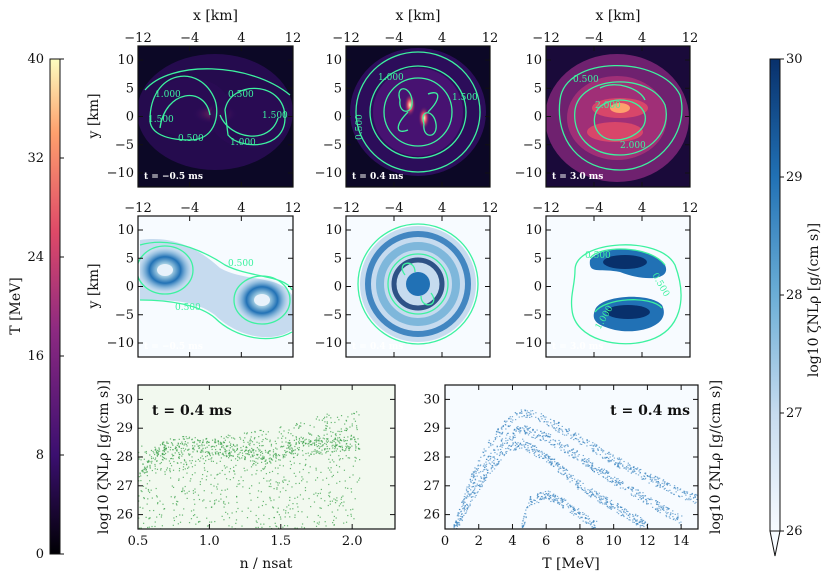 This screenshot has height=578, width=831. I want to click on svg-text: 1.000, so click(168, 95).